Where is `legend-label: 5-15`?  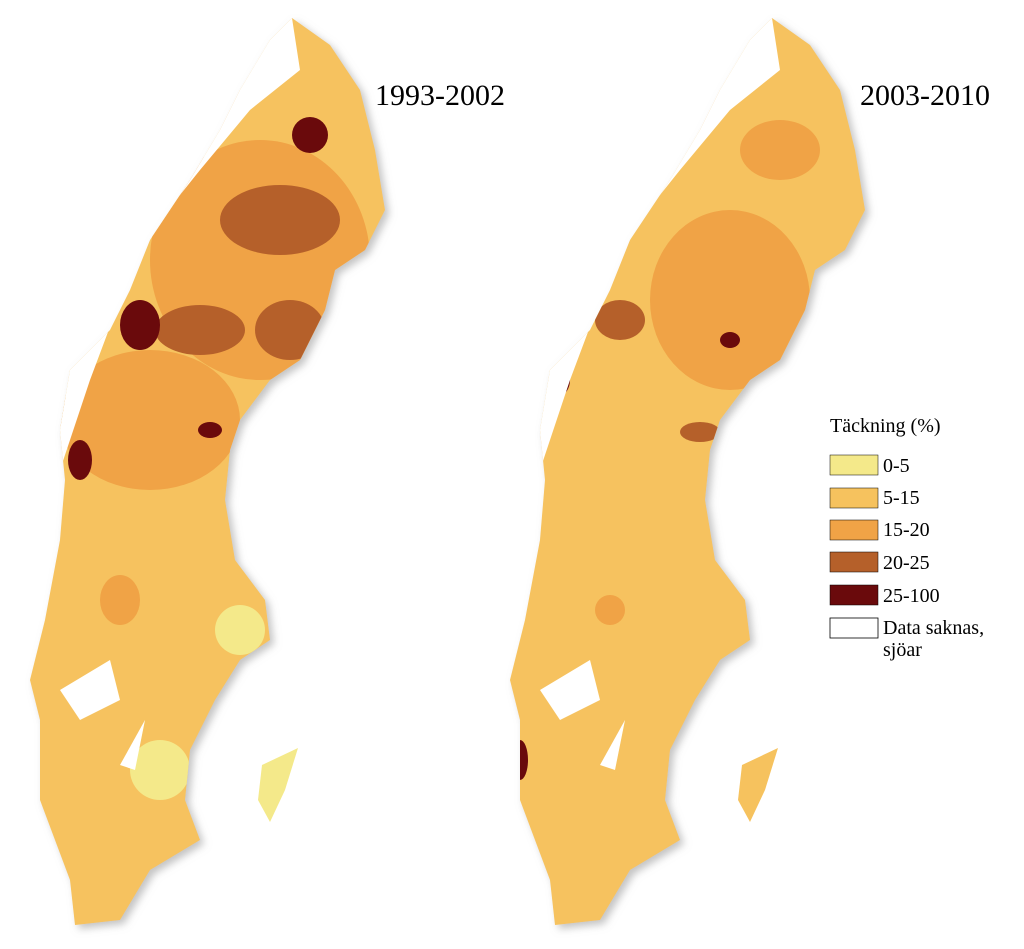 legend-label: 5-15 is located at coordinates (901, 498).